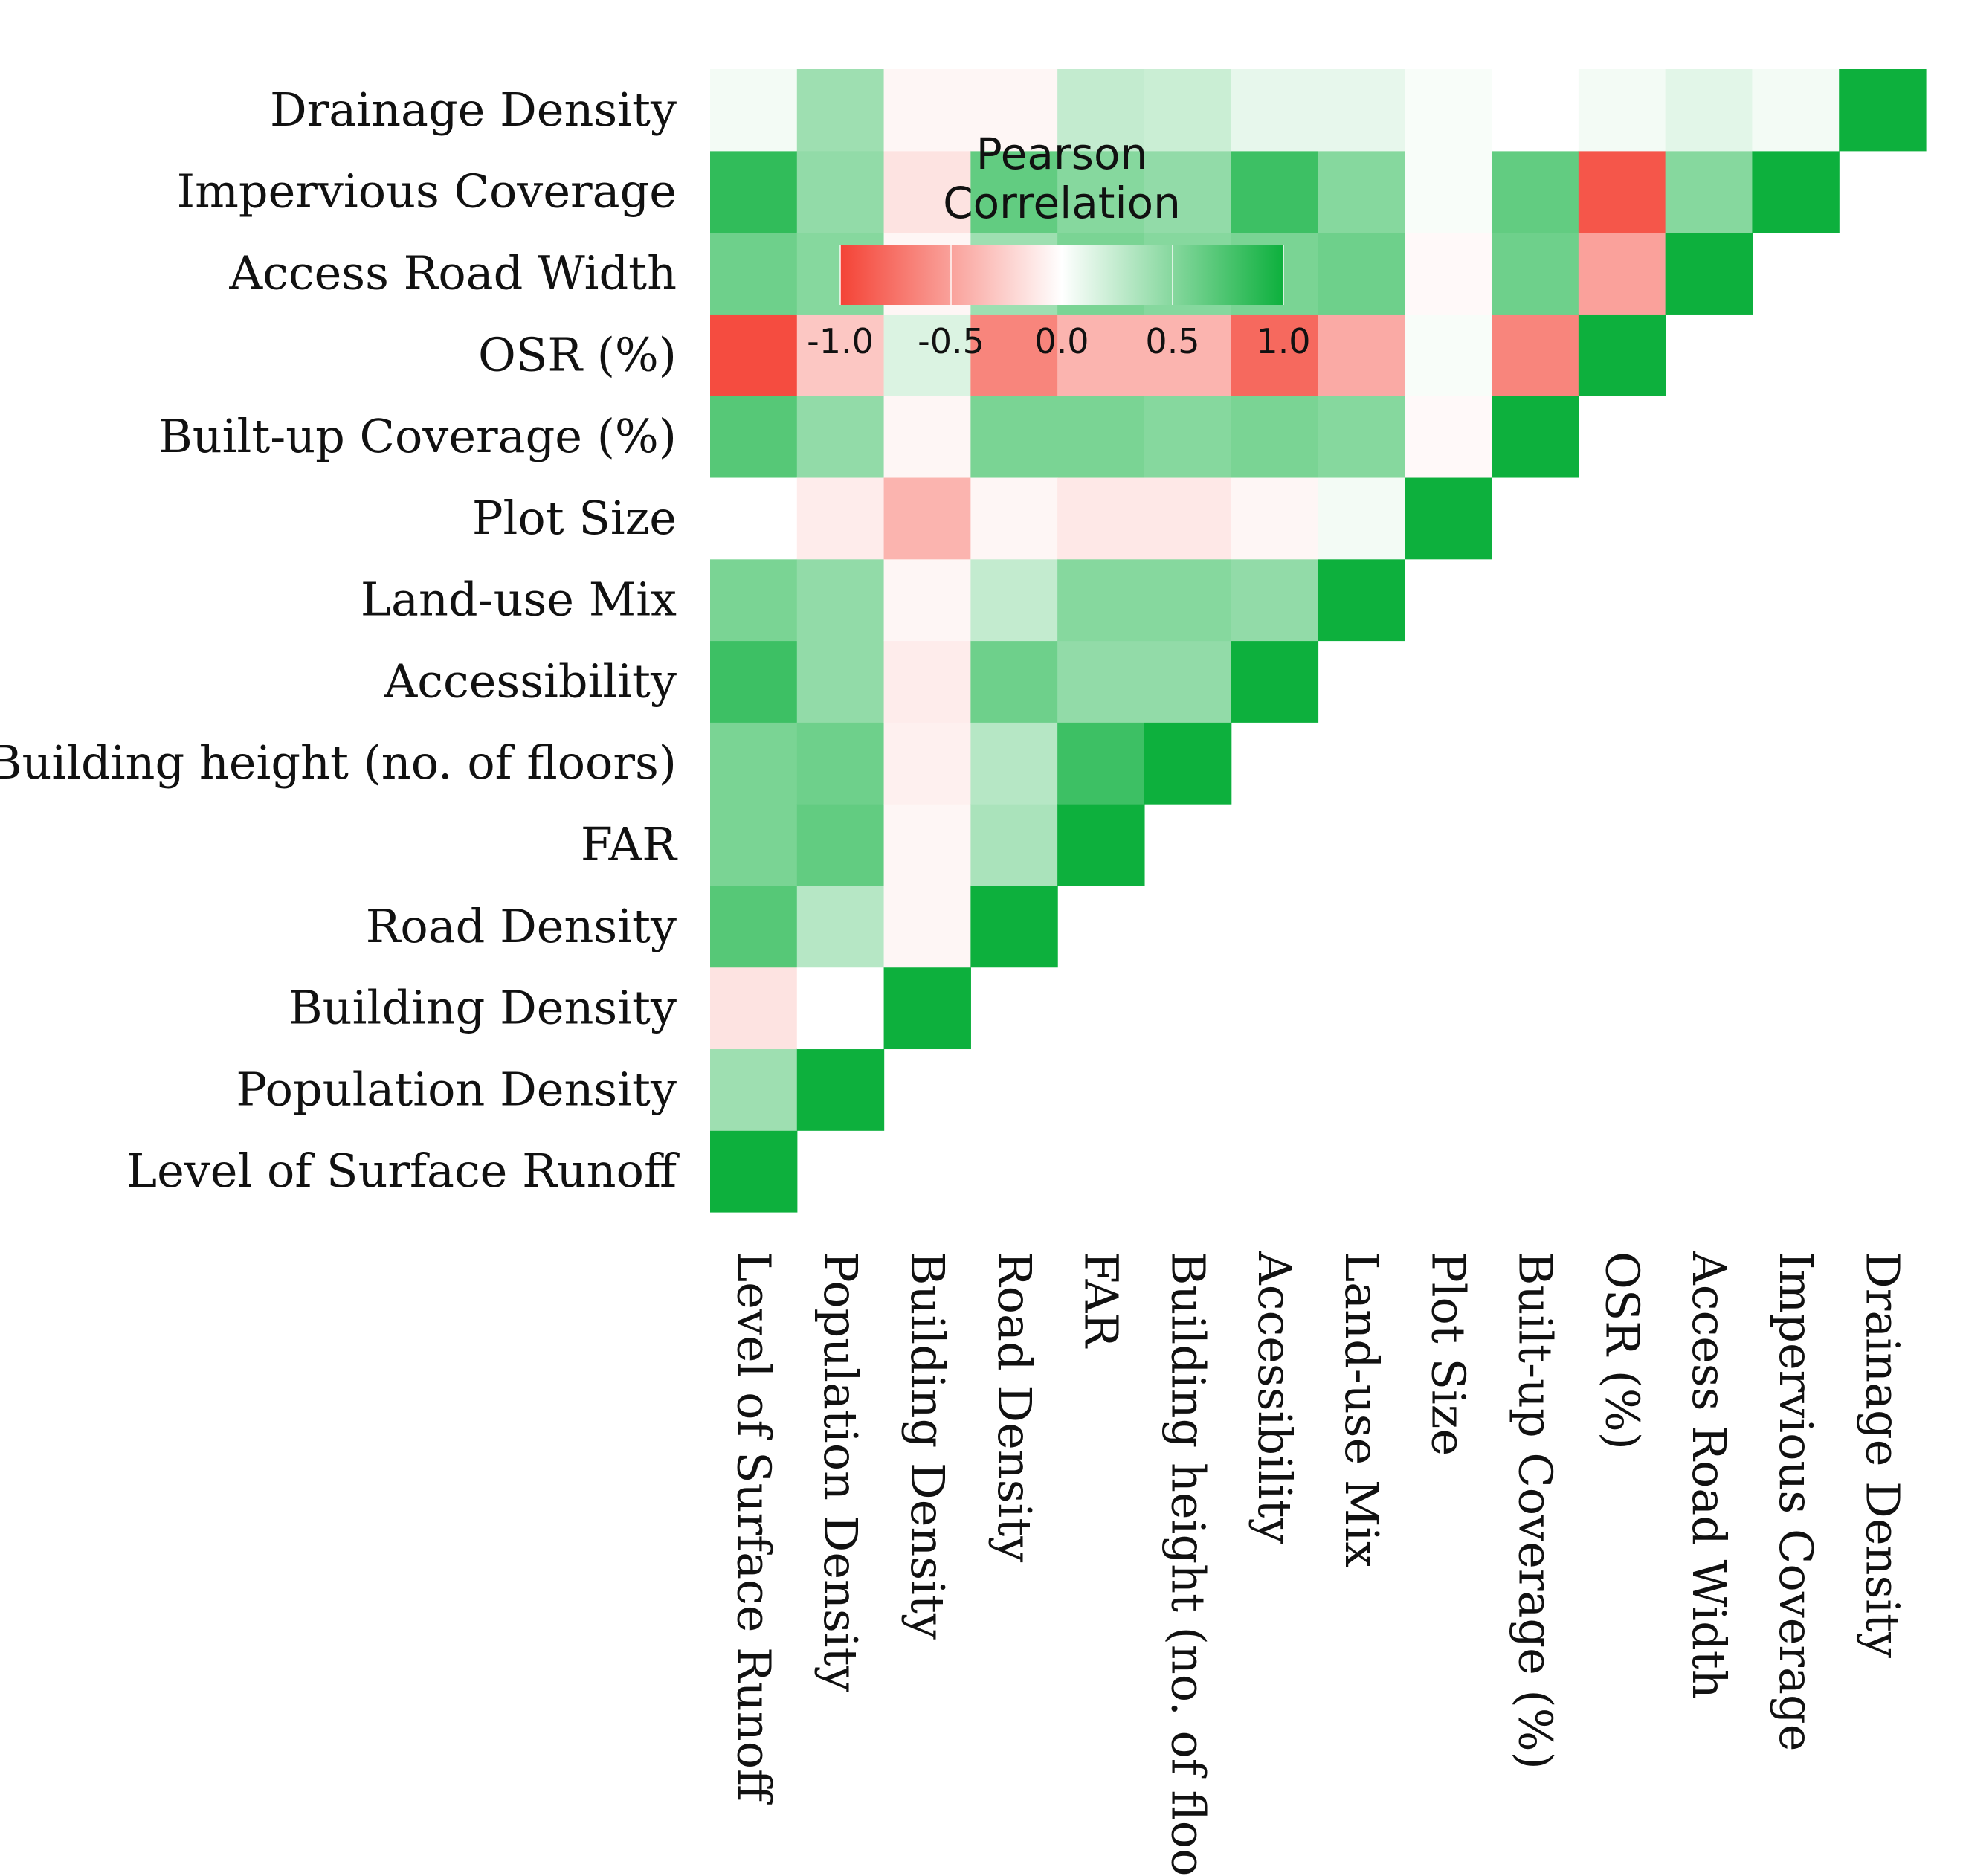  Describe the element at coordinates (753, 1528) in the screenshot. I see `column-label: Level of Surface Runoff` at that location.